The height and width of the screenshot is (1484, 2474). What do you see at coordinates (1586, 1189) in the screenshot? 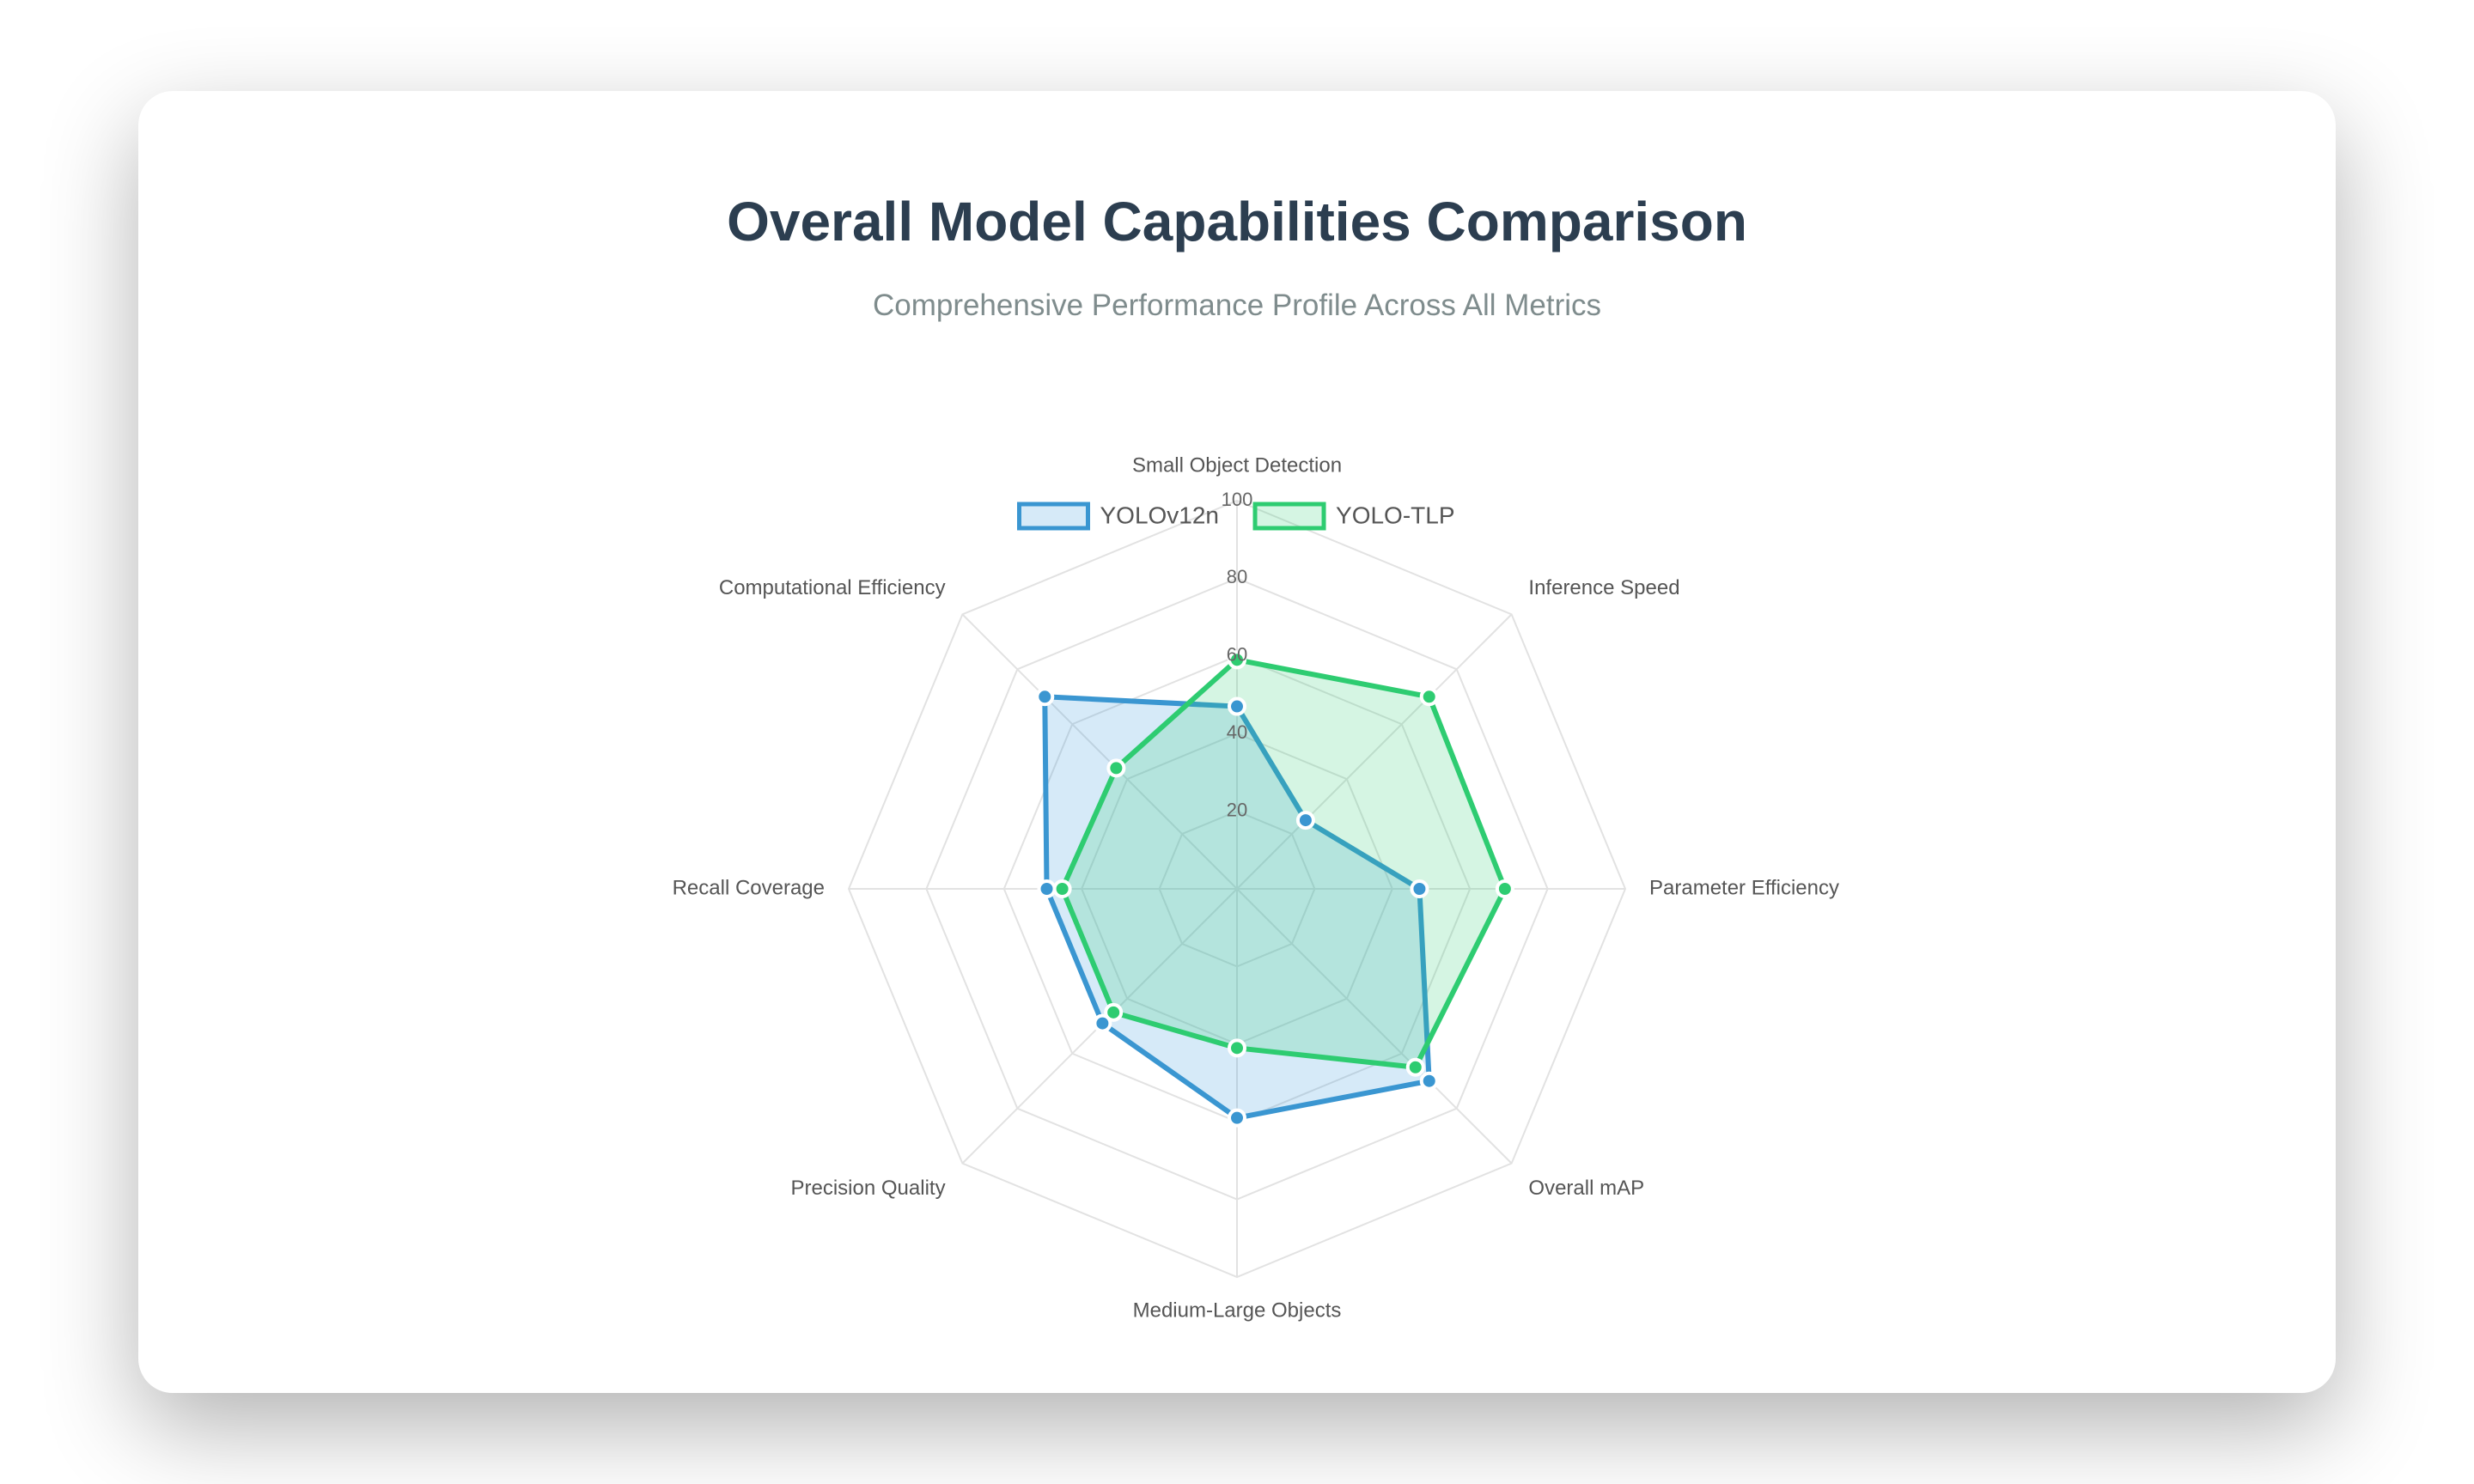
I see `axis-label-3: Overall mAP` at bounding box center [1586, 1189].